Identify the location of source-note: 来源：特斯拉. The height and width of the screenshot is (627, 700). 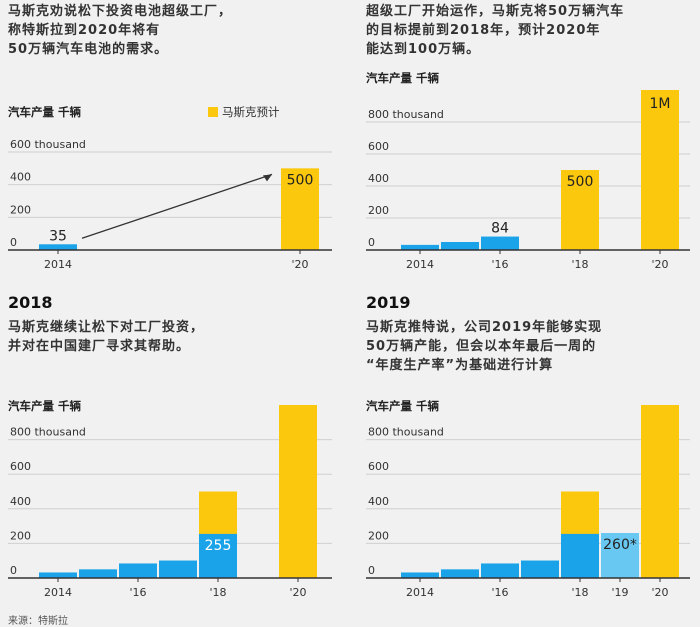
(38, 621).